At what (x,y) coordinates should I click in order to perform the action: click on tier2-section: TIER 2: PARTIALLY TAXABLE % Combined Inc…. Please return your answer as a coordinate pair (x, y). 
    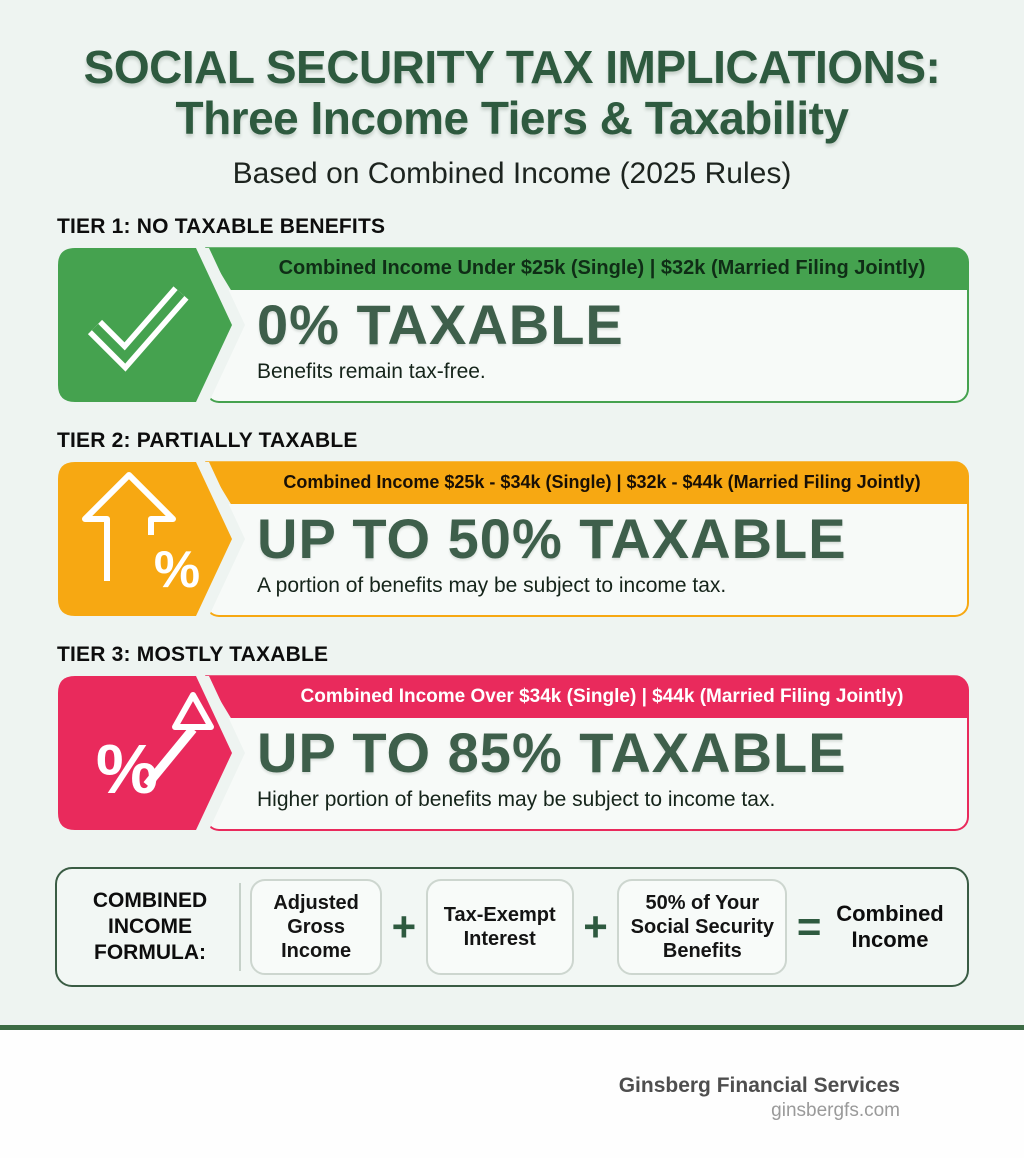
    Looking at the image, I should click on (512, 523).